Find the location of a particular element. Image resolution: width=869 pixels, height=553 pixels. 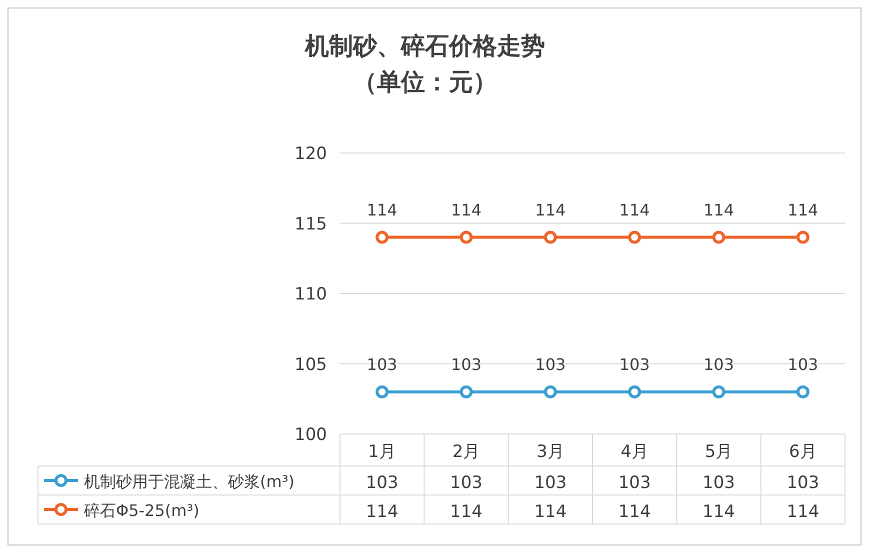

legend-label: 机制砂用于混凝土、砂浆(m³) is located at coordinates (189, 481).